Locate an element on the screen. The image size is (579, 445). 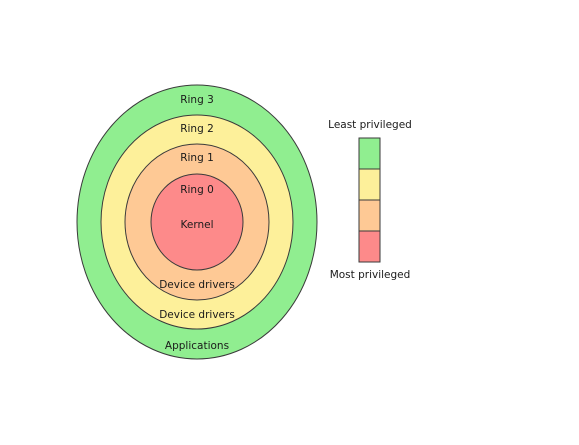
ring-3-label: Ring 3 is located at coordinates (197, 100).